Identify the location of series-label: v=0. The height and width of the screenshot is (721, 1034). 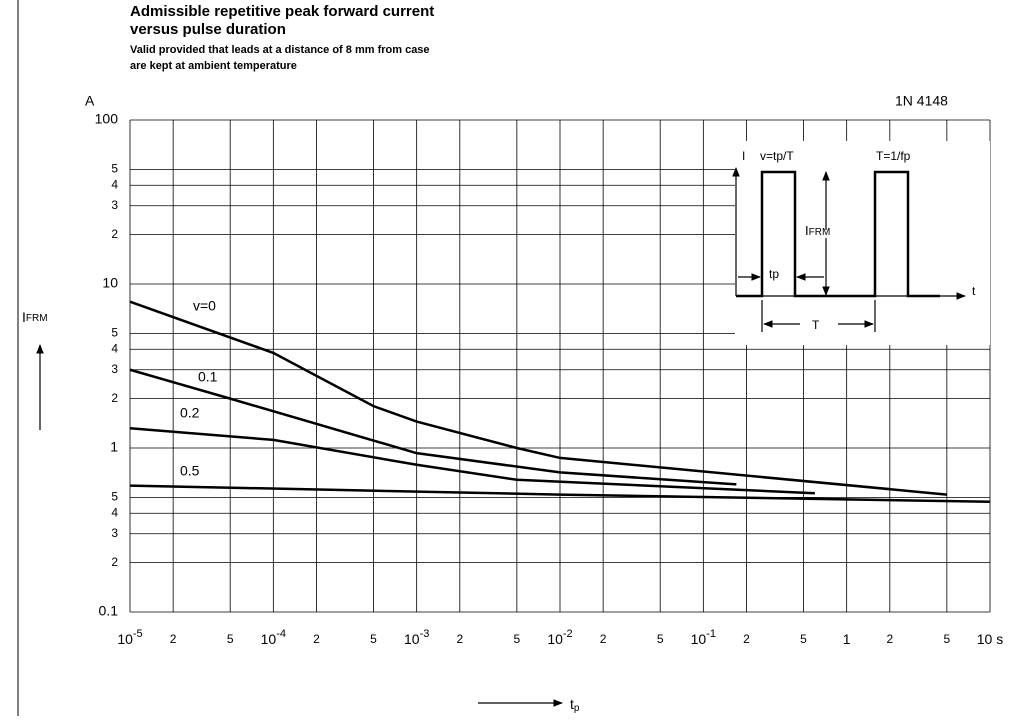
(204, 306).